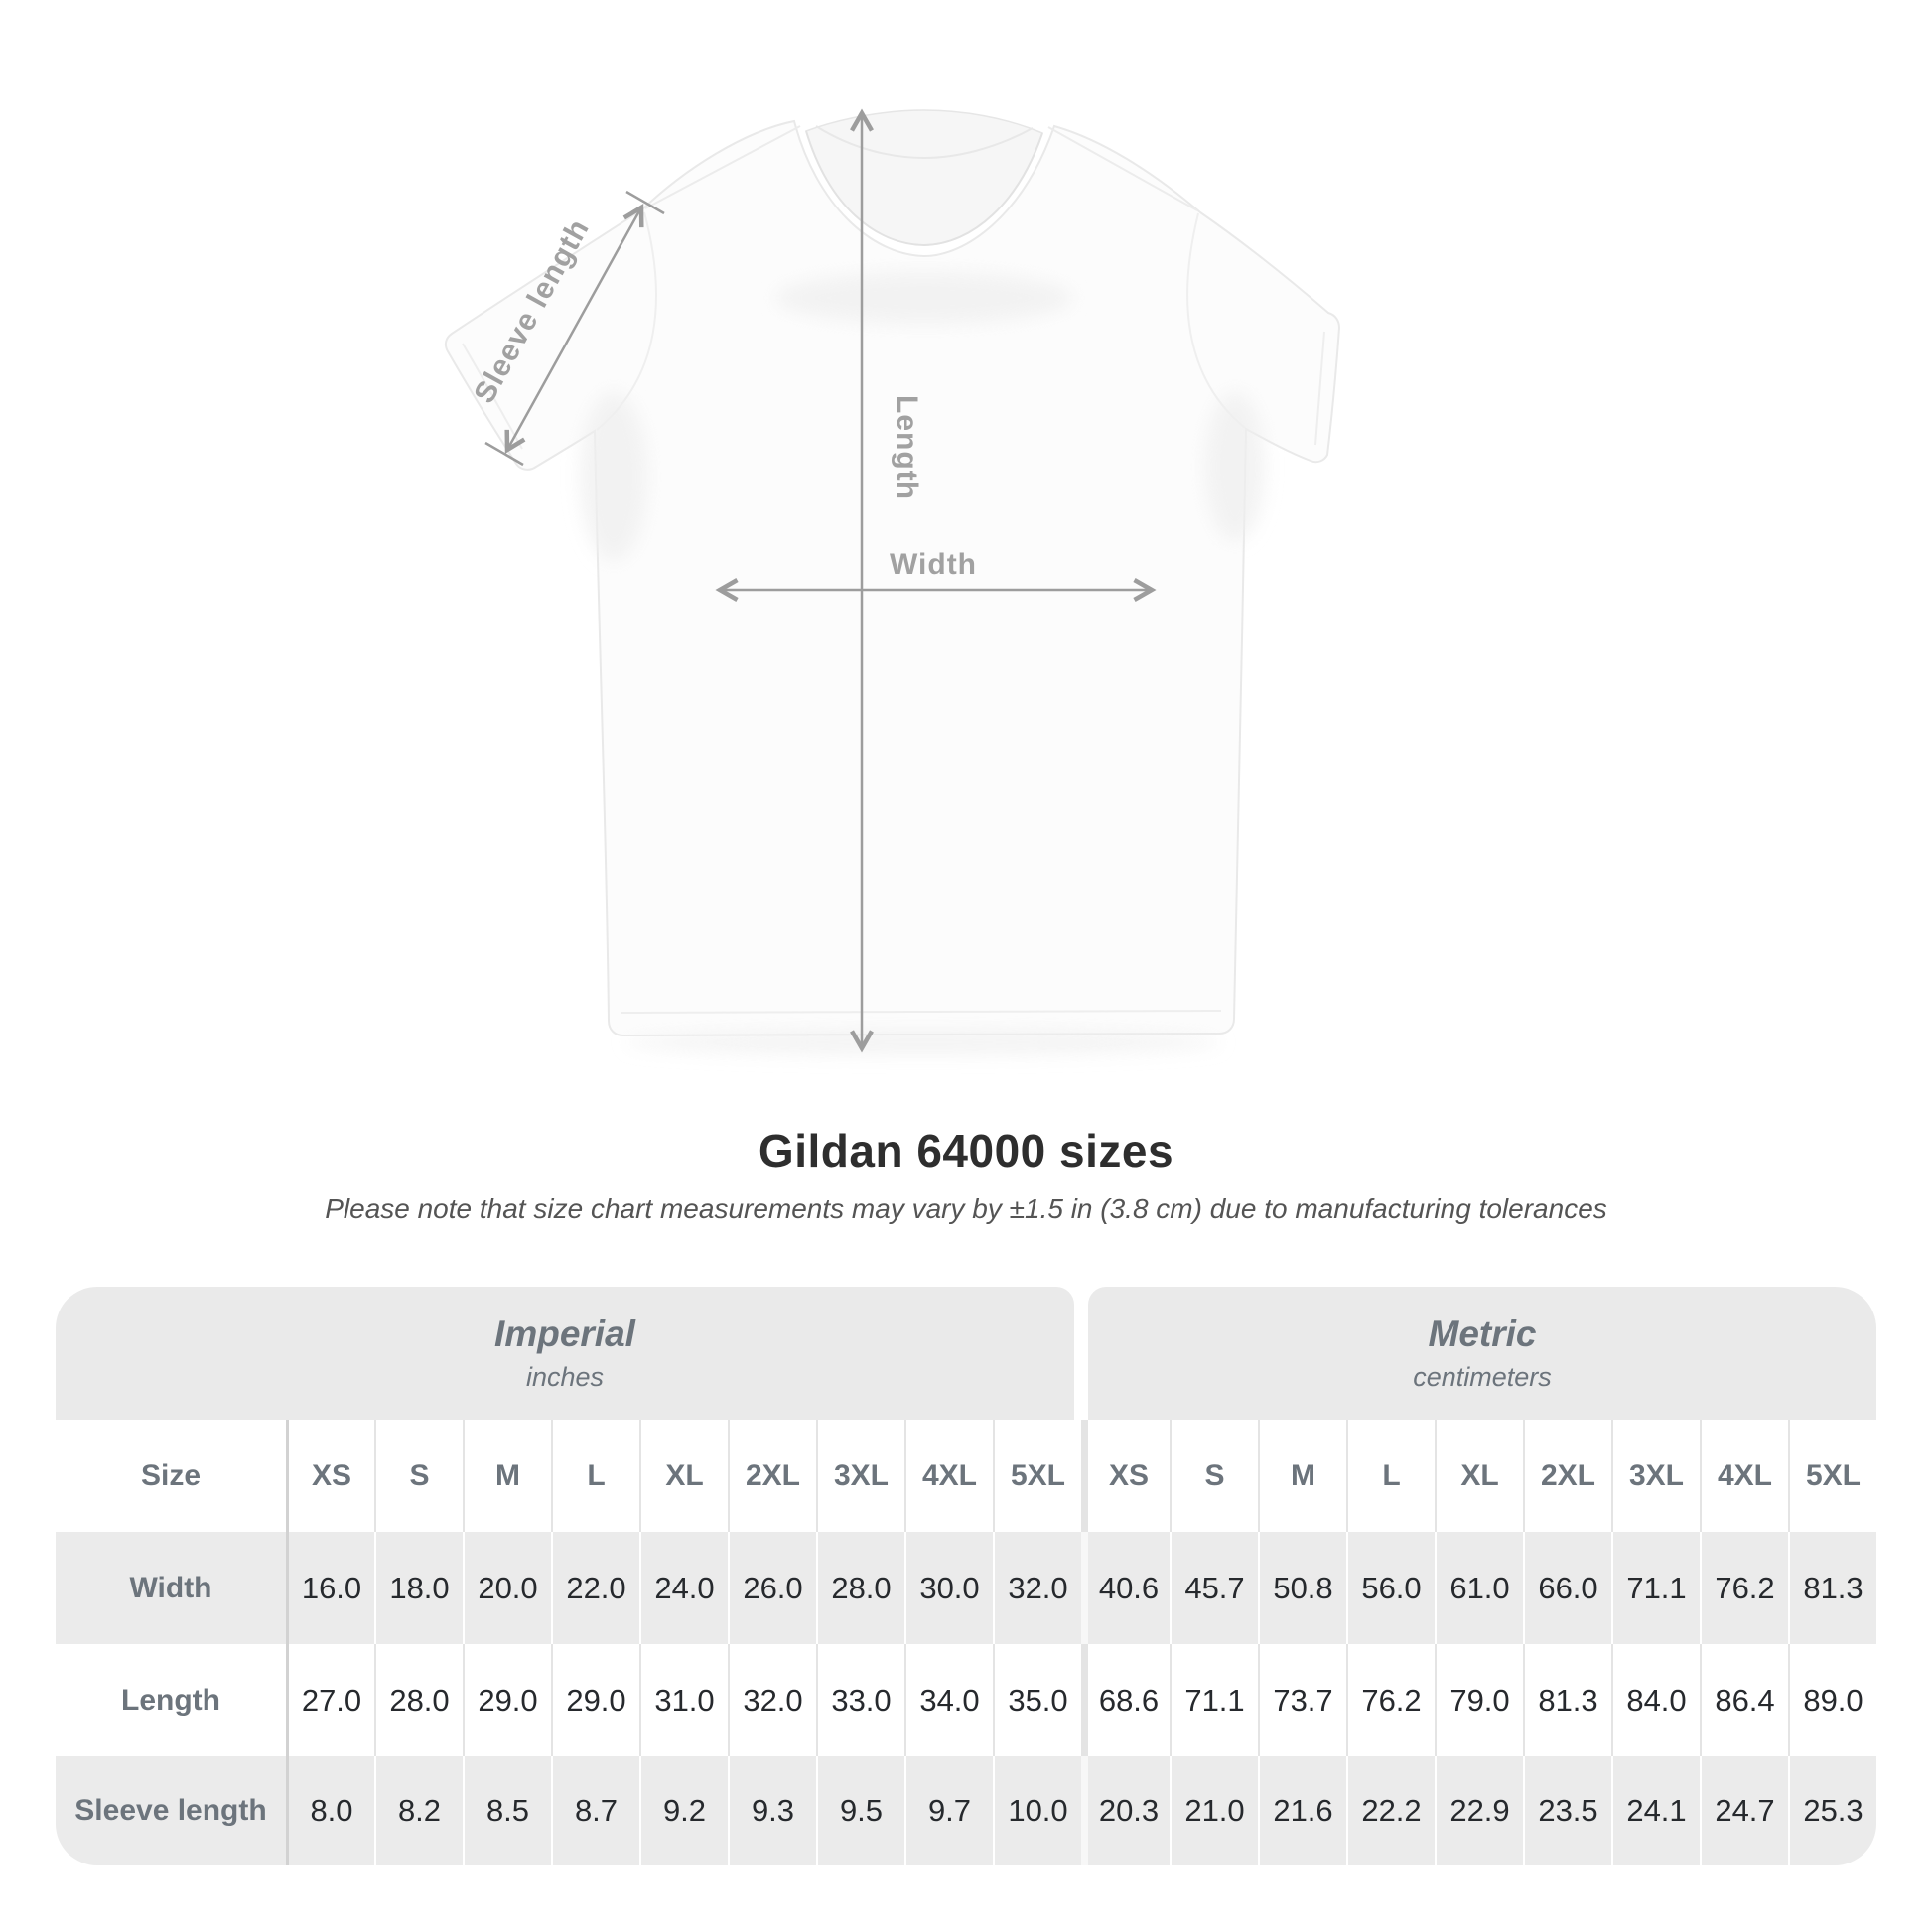 This screenshot has width=1932, height=1932. I want to click on measurement-value: 8.0, so click(330, 1810).